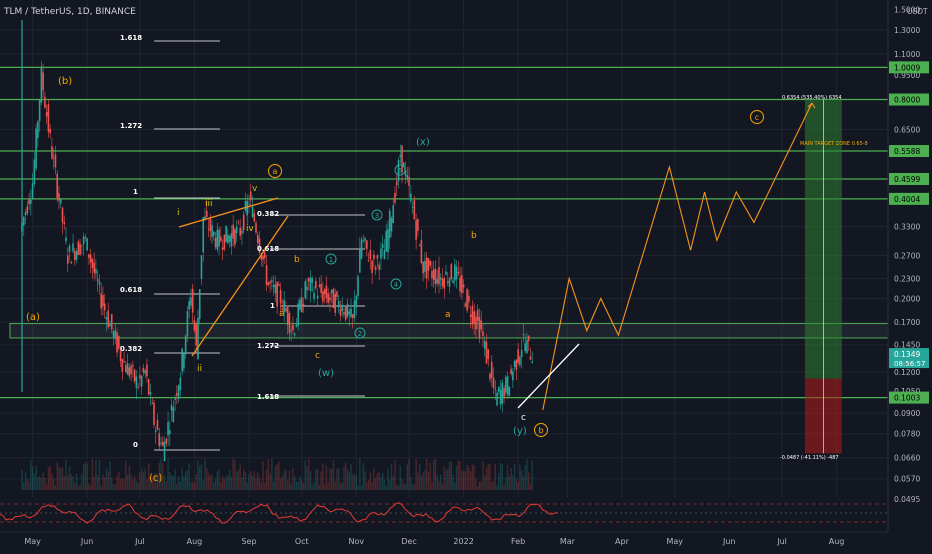 This screenshot has width=932, height=554. Describe the element at coordinates (400, 171) in the screenshot. I see `wave-label-5: 5` at that location.